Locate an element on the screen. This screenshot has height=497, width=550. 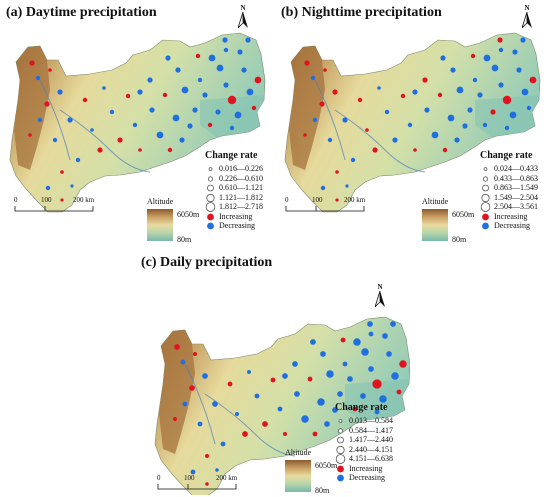
altitude-legend: Altitude 6050m 80m is located at coordinates (325, 472).